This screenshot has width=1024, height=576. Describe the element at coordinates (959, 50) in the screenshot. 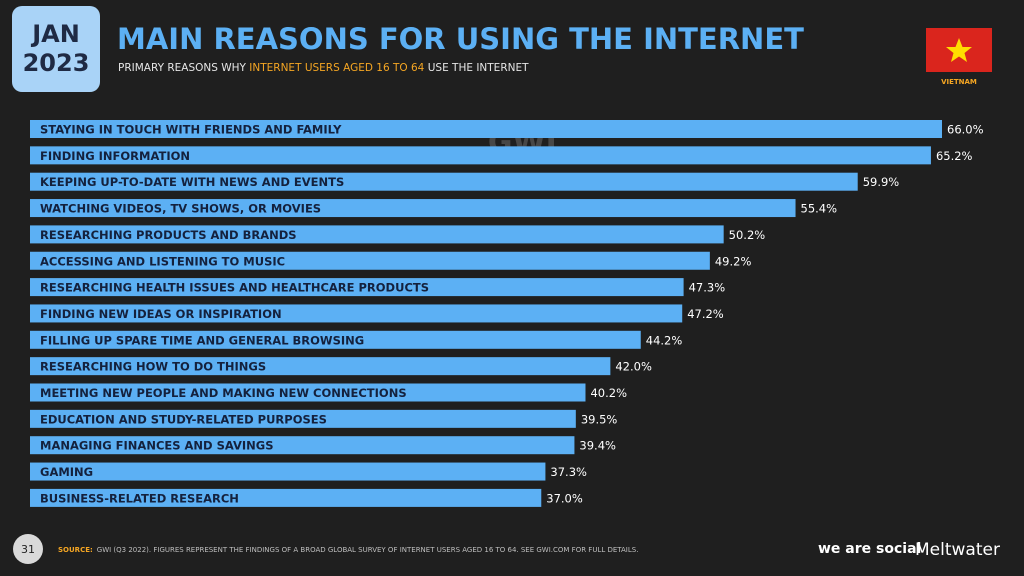

I see `flag-star` at that location.